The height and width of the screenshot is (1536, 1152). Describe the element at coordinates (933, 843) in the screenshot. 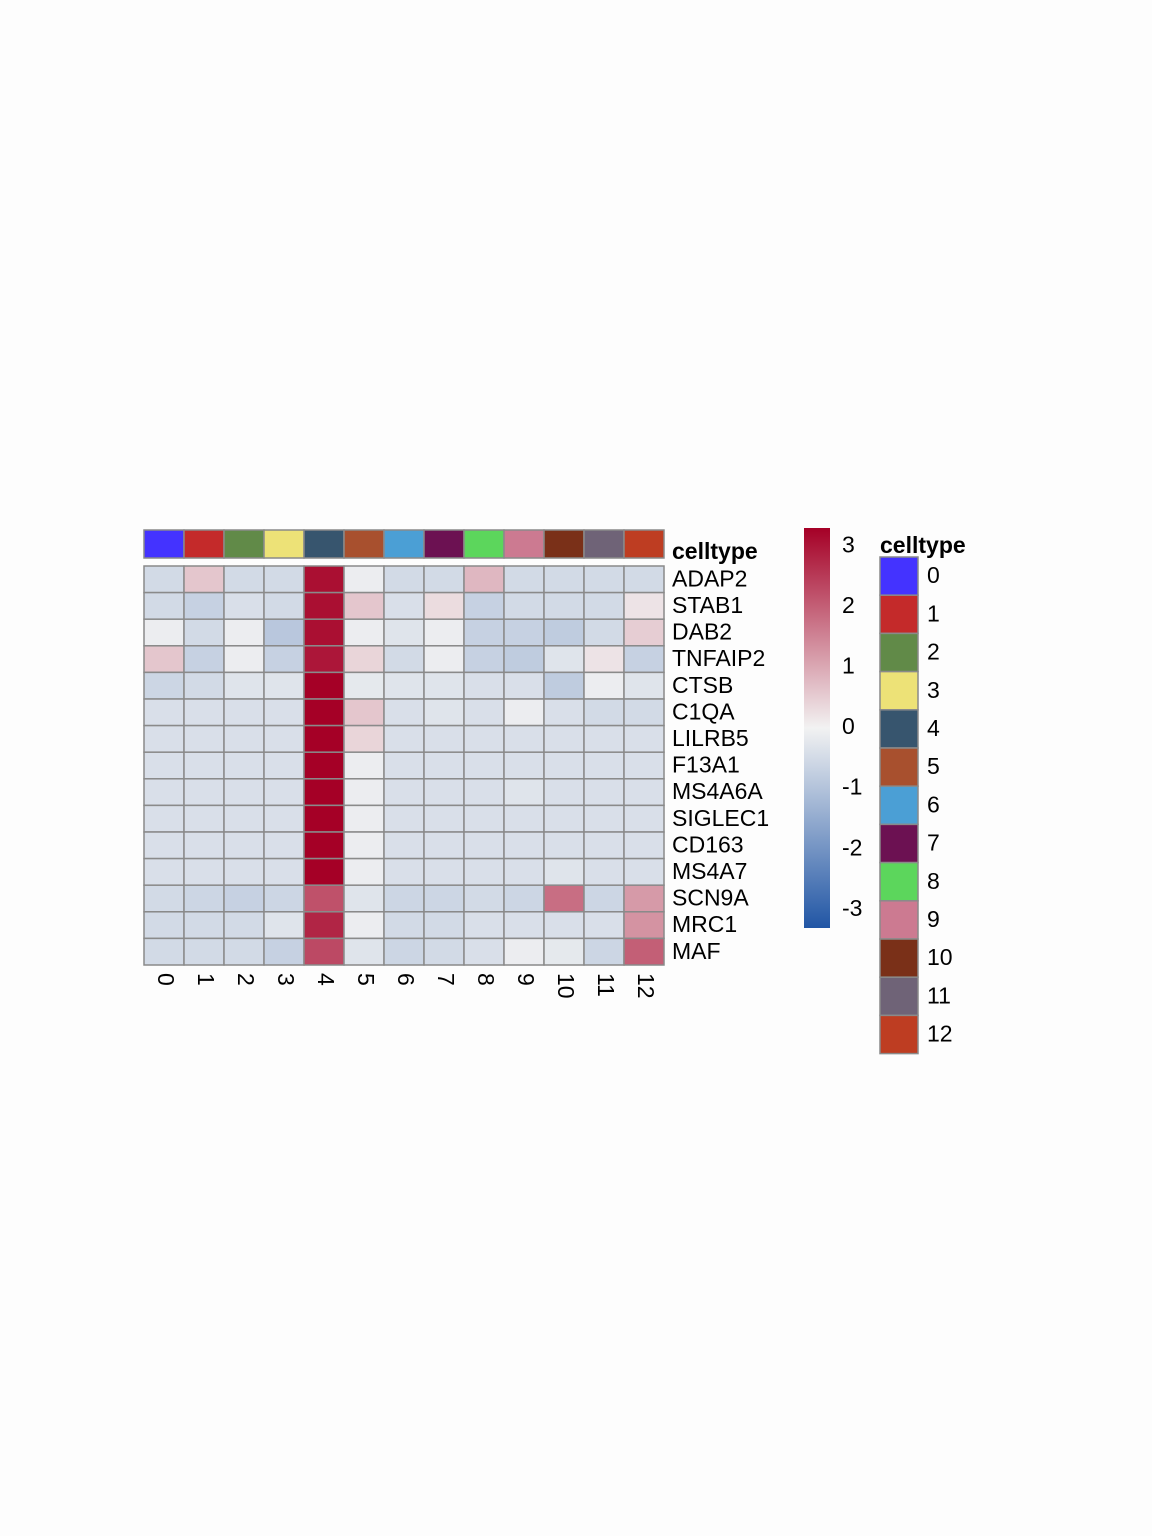

I see `legend-label: 7` at that location.